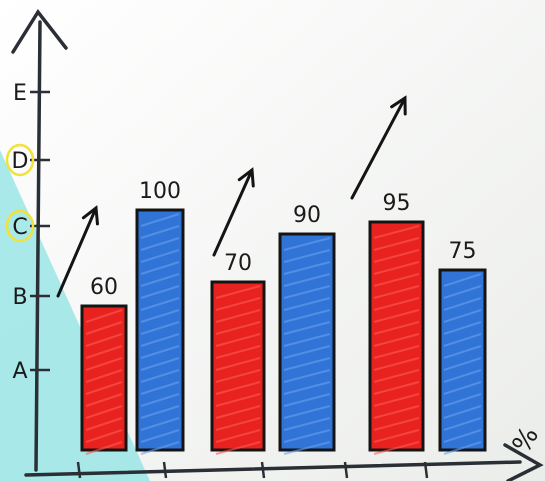 The image size is (545, 481). Describe the element at coordinates (104, 287) in the screenshot. I see `data-label-1: 60` at that location.